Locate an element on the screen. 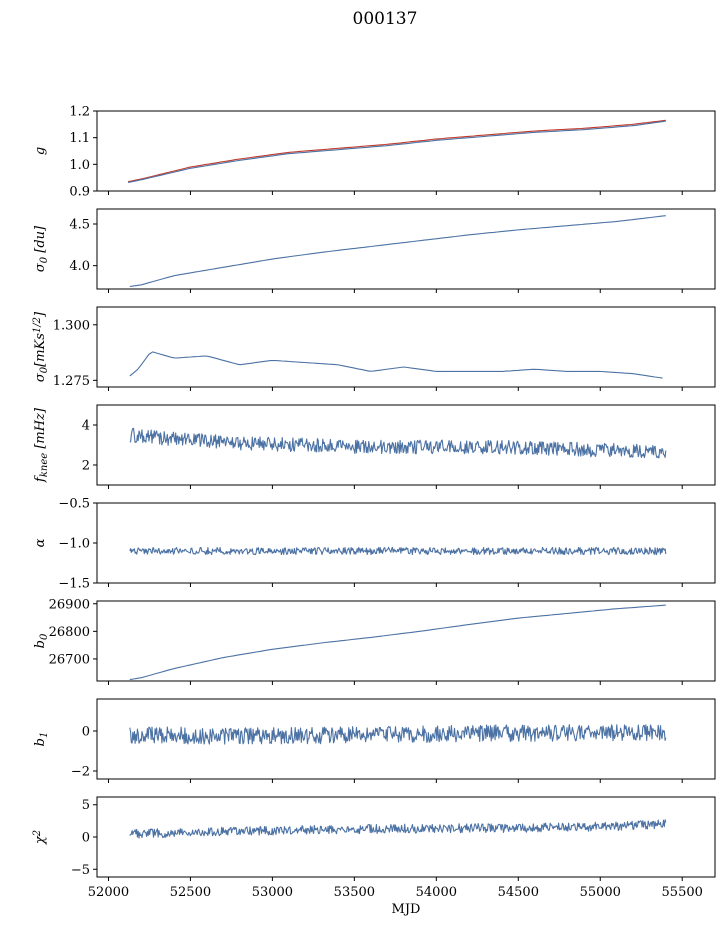 This screenshot has height=936, width=725. subplot-7: −2 0 b1 is located at coordinates (374, 740).